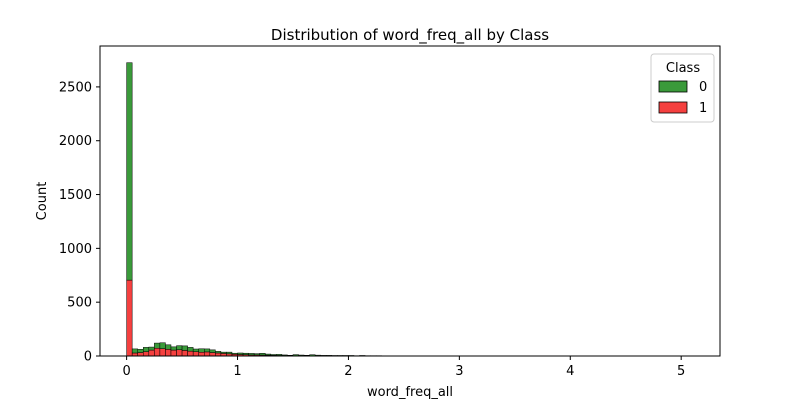 This screenshot has width=800, height=400. I want to click on chart-title: Distribution of word_freq_all by Class, so click(410, 35).